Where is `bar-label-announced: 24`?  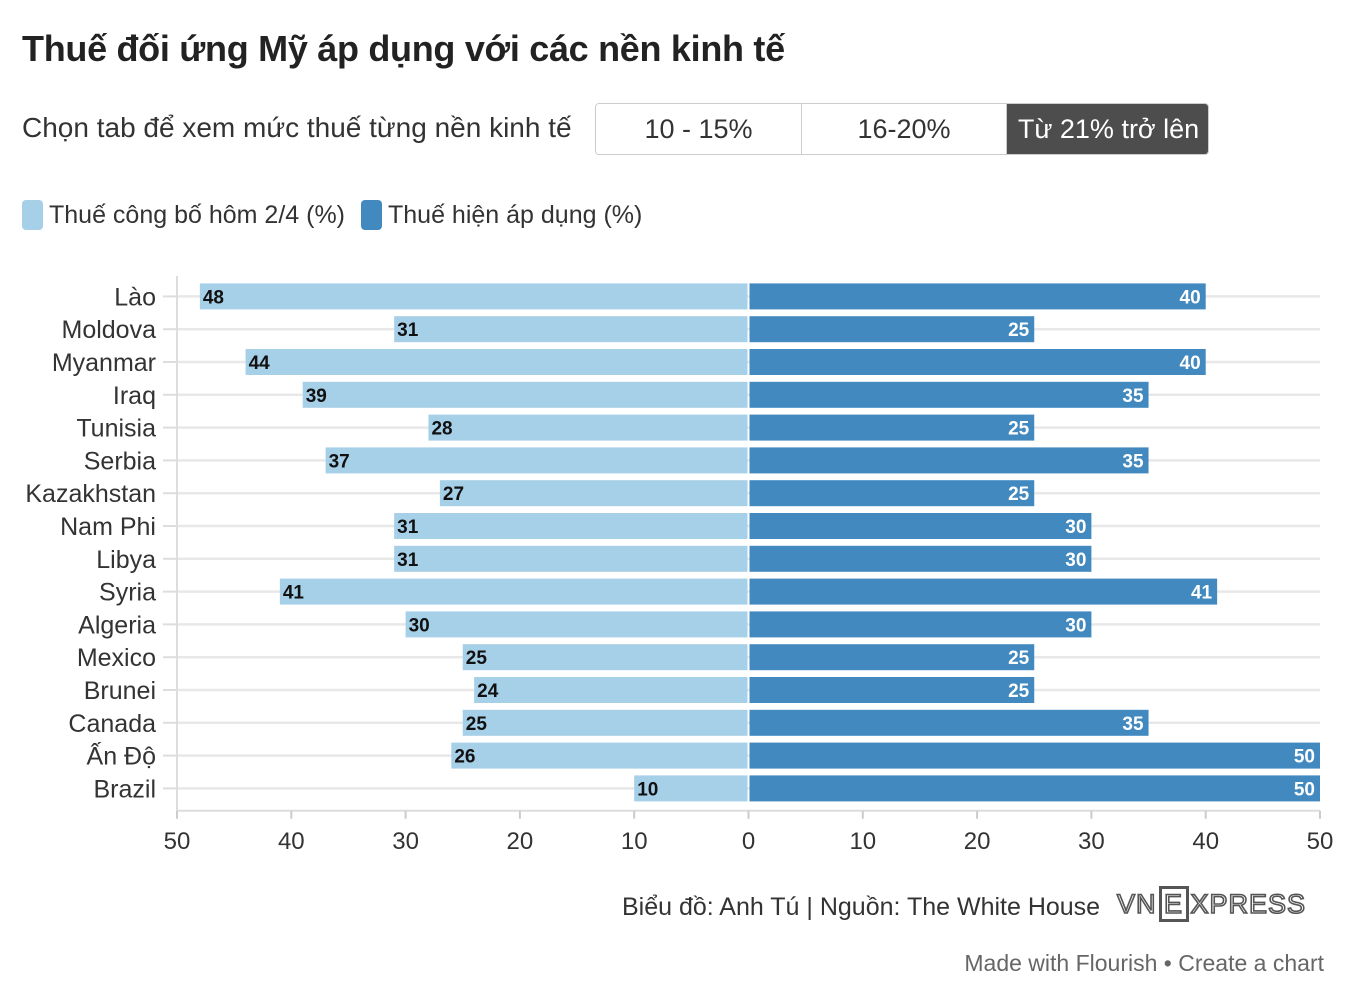 bar-label-announced: 24 is located at coordinates (488, 691).